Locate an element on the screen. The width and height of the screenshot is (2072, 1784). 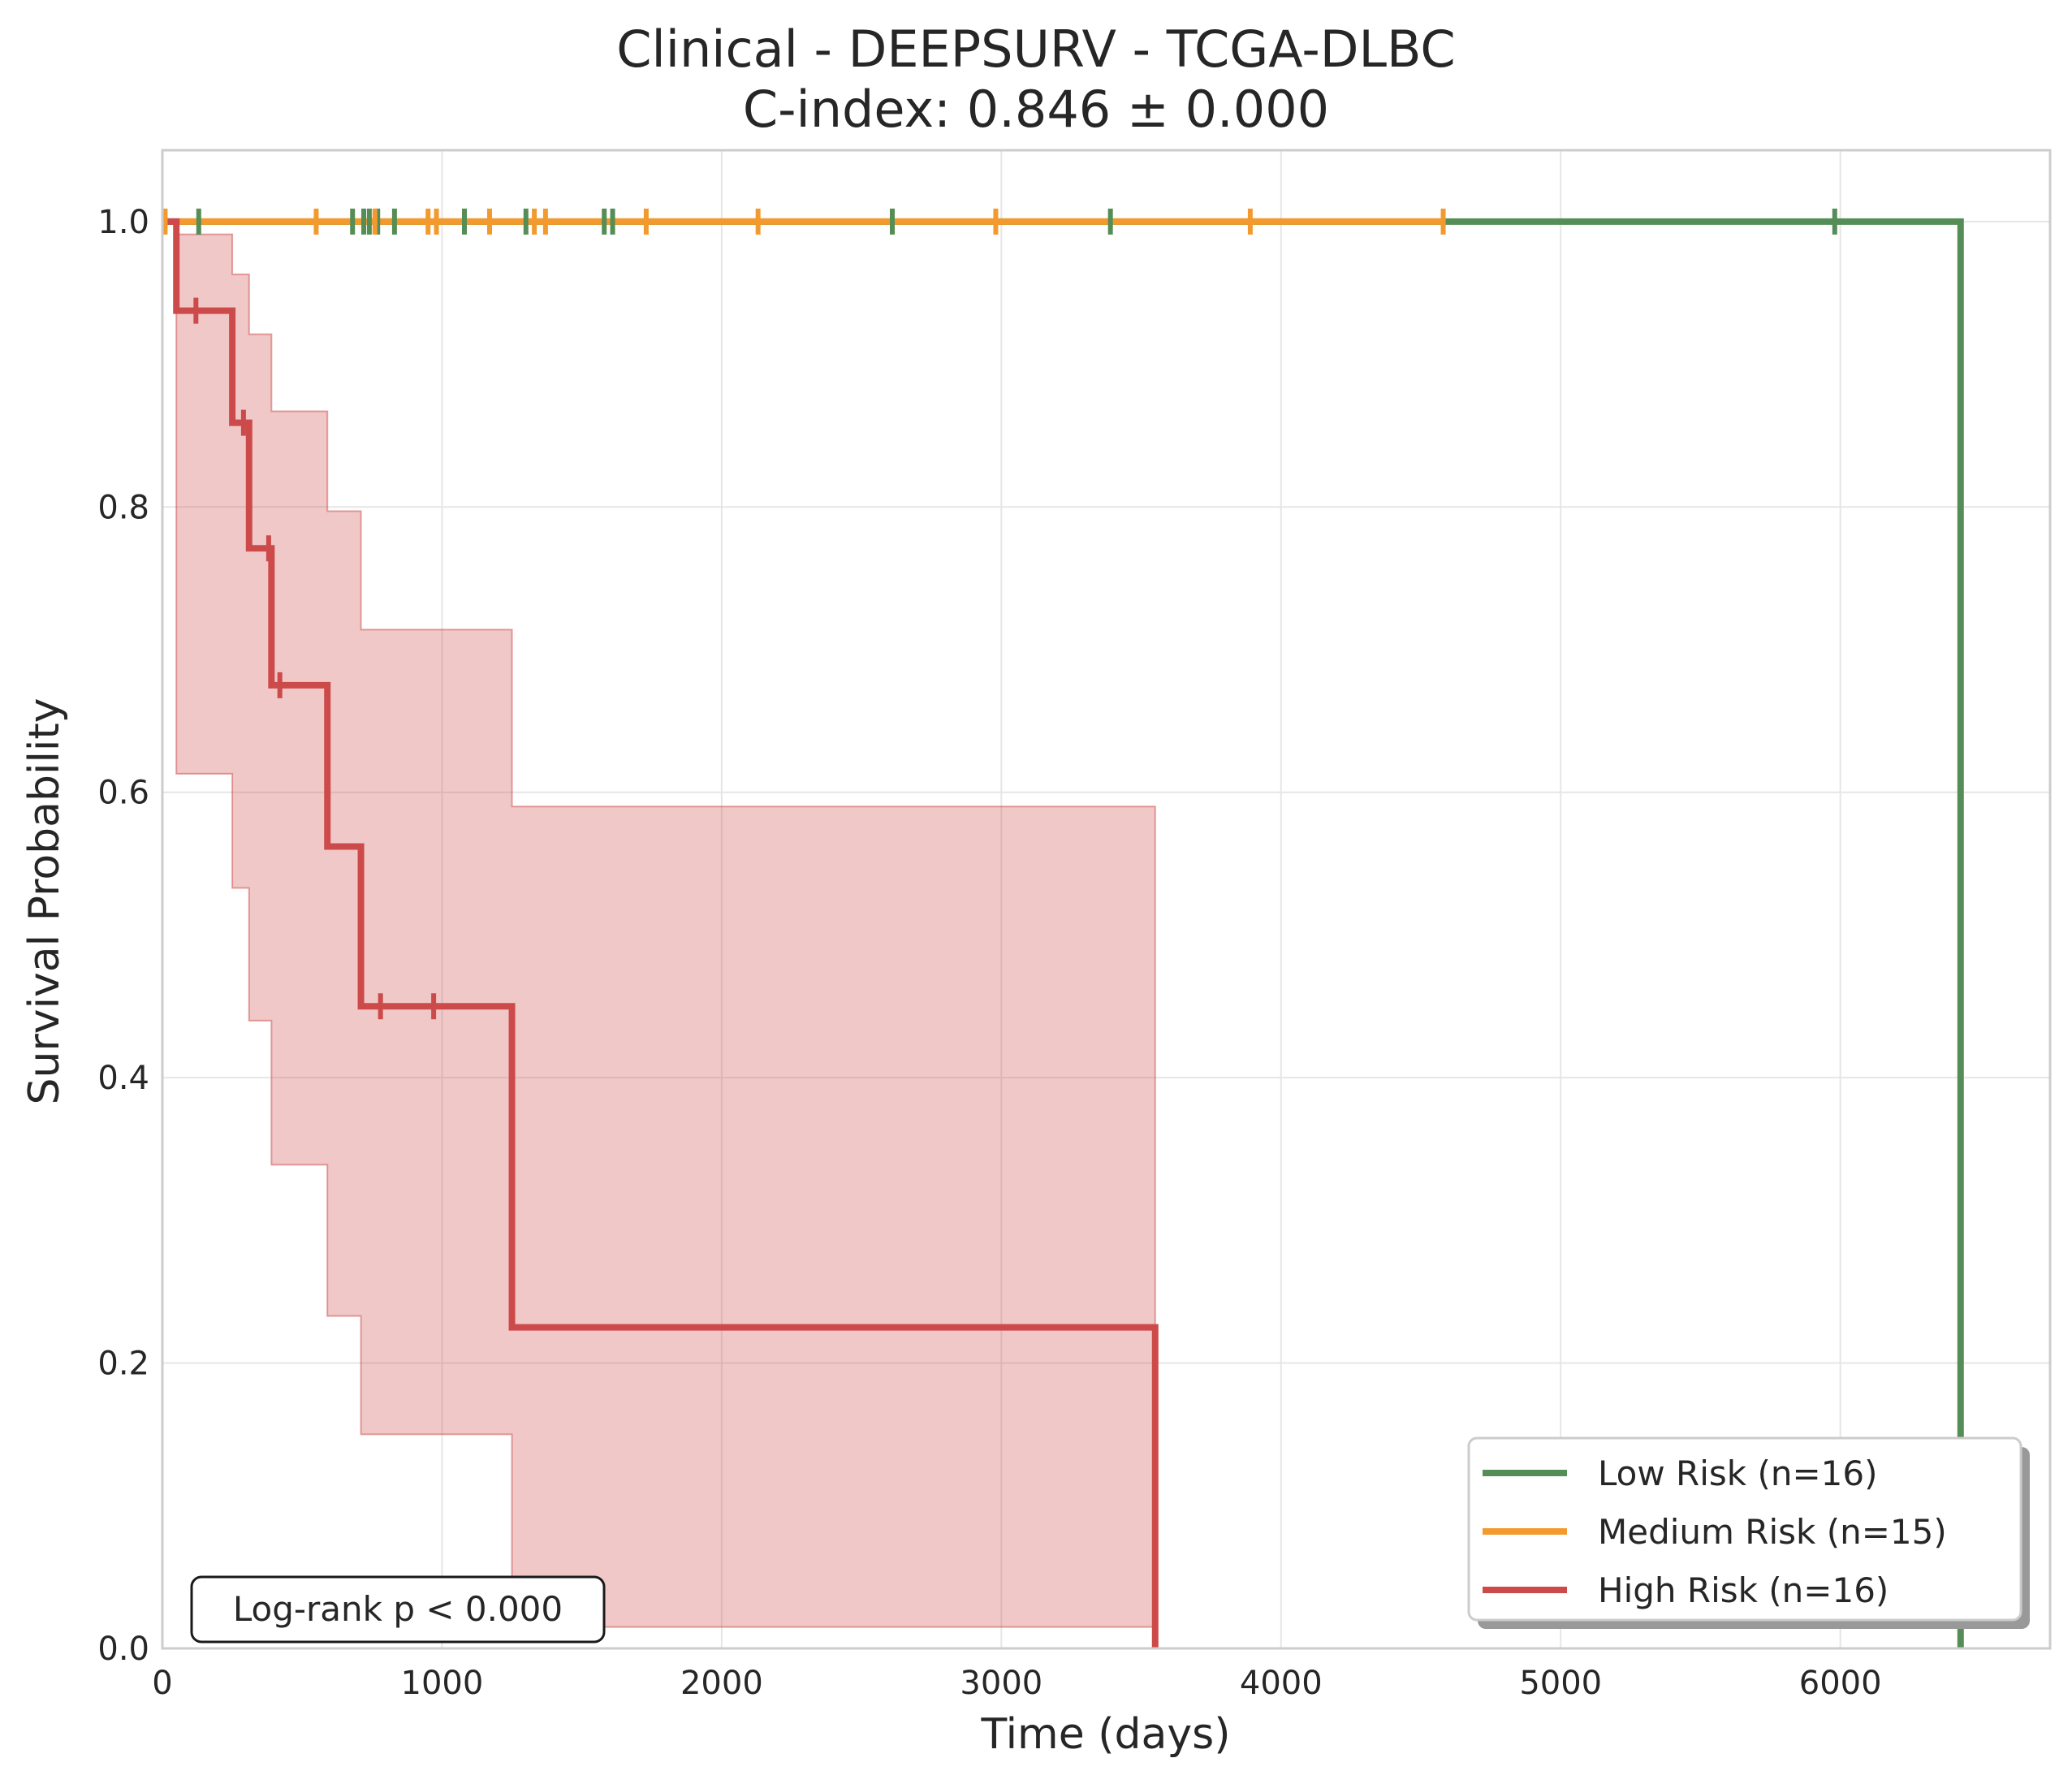
x-tick-label: 5000 is located at coordinates (1560, 1683).